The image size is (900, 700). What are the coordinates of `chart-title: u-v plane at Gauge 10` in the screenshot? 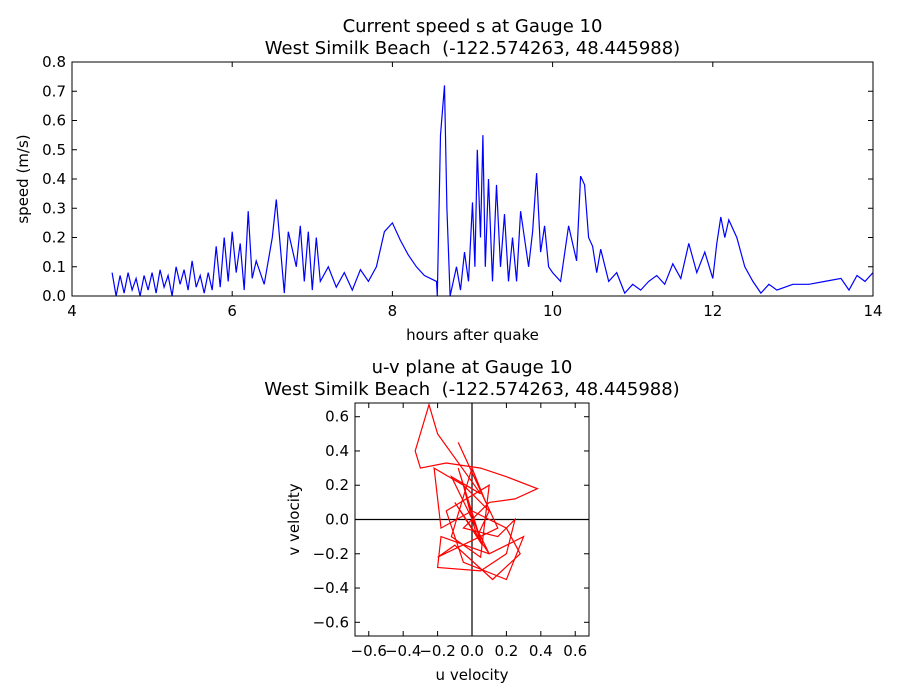 It's located at (472, 367).